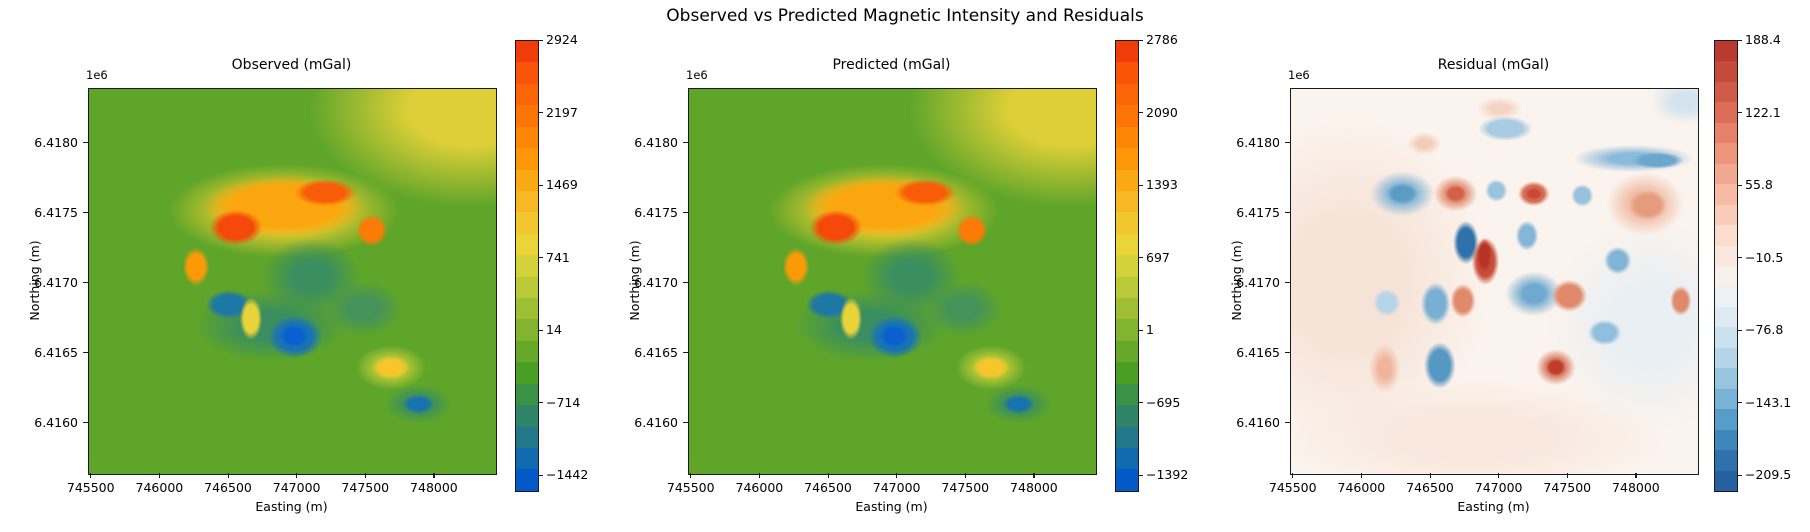 The width and height of the screenshot is (1810, 532). What do you see at coordinates (656, 422) in the screenshot?
I see `y-tick-label-predicted: 6.4160` at bounding box center [656, 422].